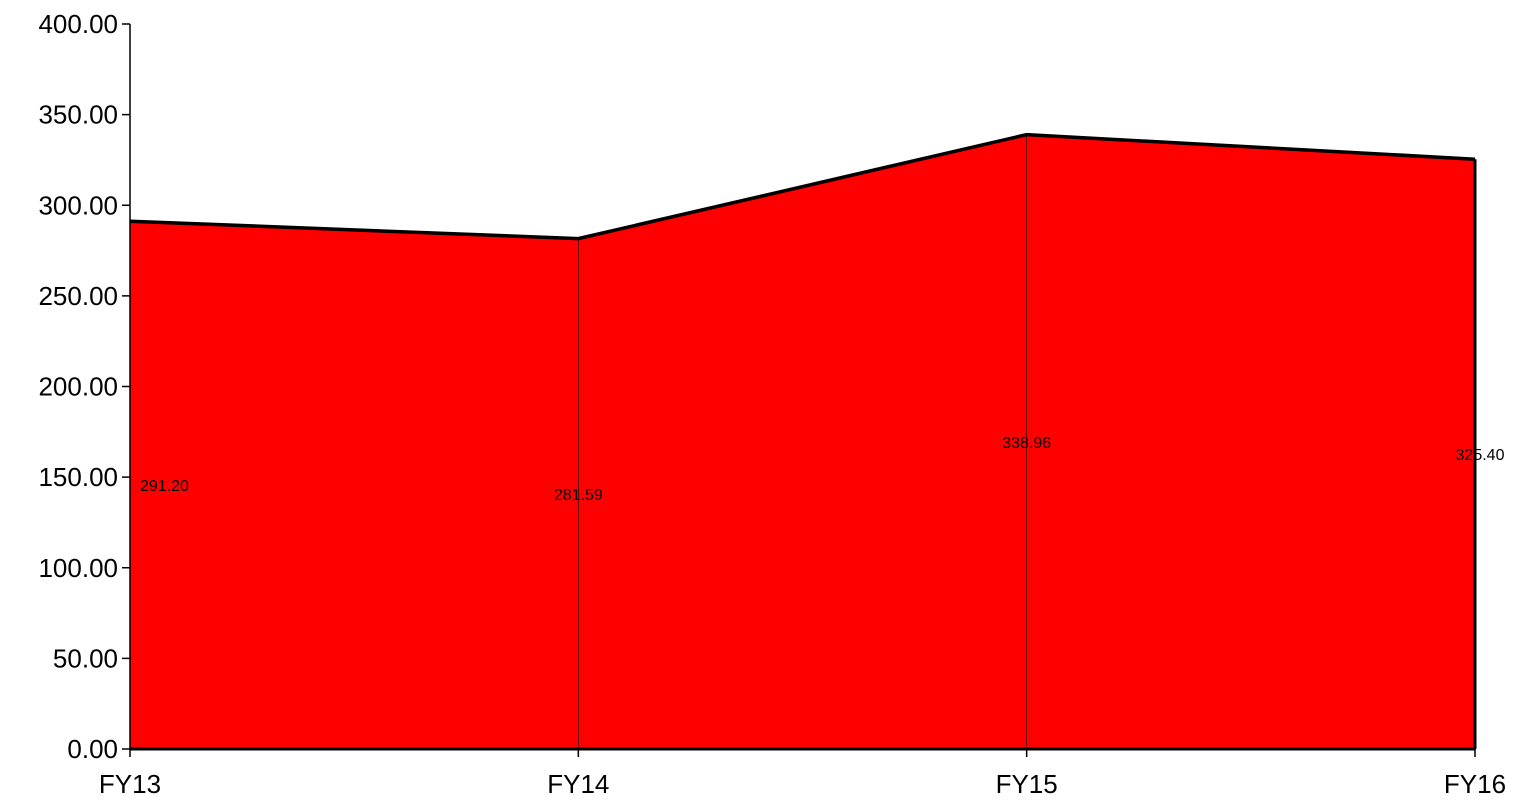 Image resolution: width=1520 pixels, height=801 pixels. Describe the element at coordinates (578, 495) in the screenshot. I see `data-label: 281.59` at that location.